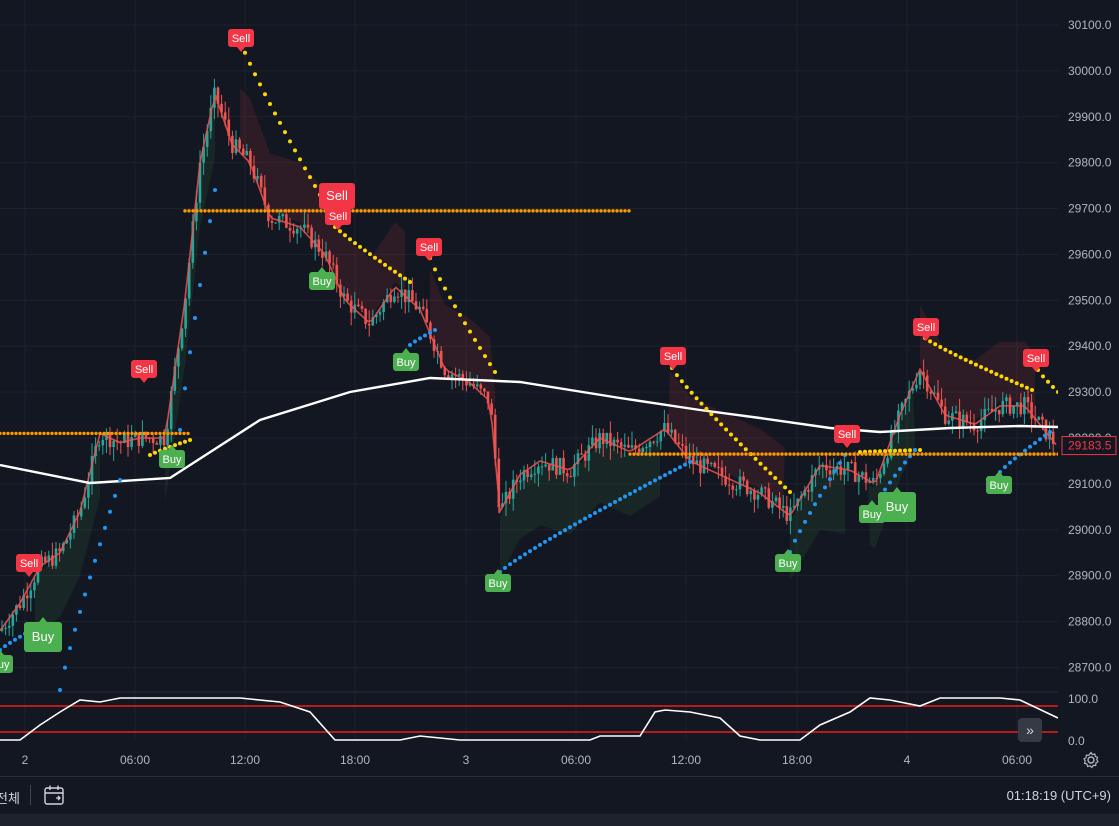 The height and width of the screenshot is (826, 1119). I want to click on bottom-toolbar: 전체 01:18:19 (UTC+9), so click(559, 795).